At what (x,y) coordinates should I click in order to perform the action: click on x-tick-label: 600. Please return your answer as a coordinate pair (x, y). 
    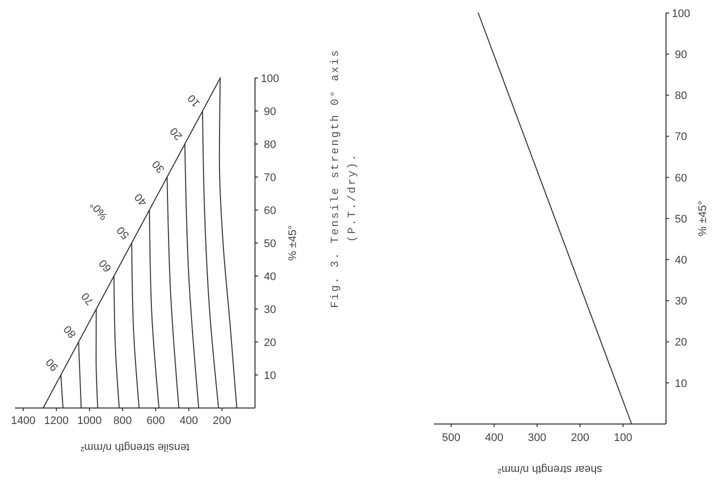
    Looking at the image, I should click on (155, 420).